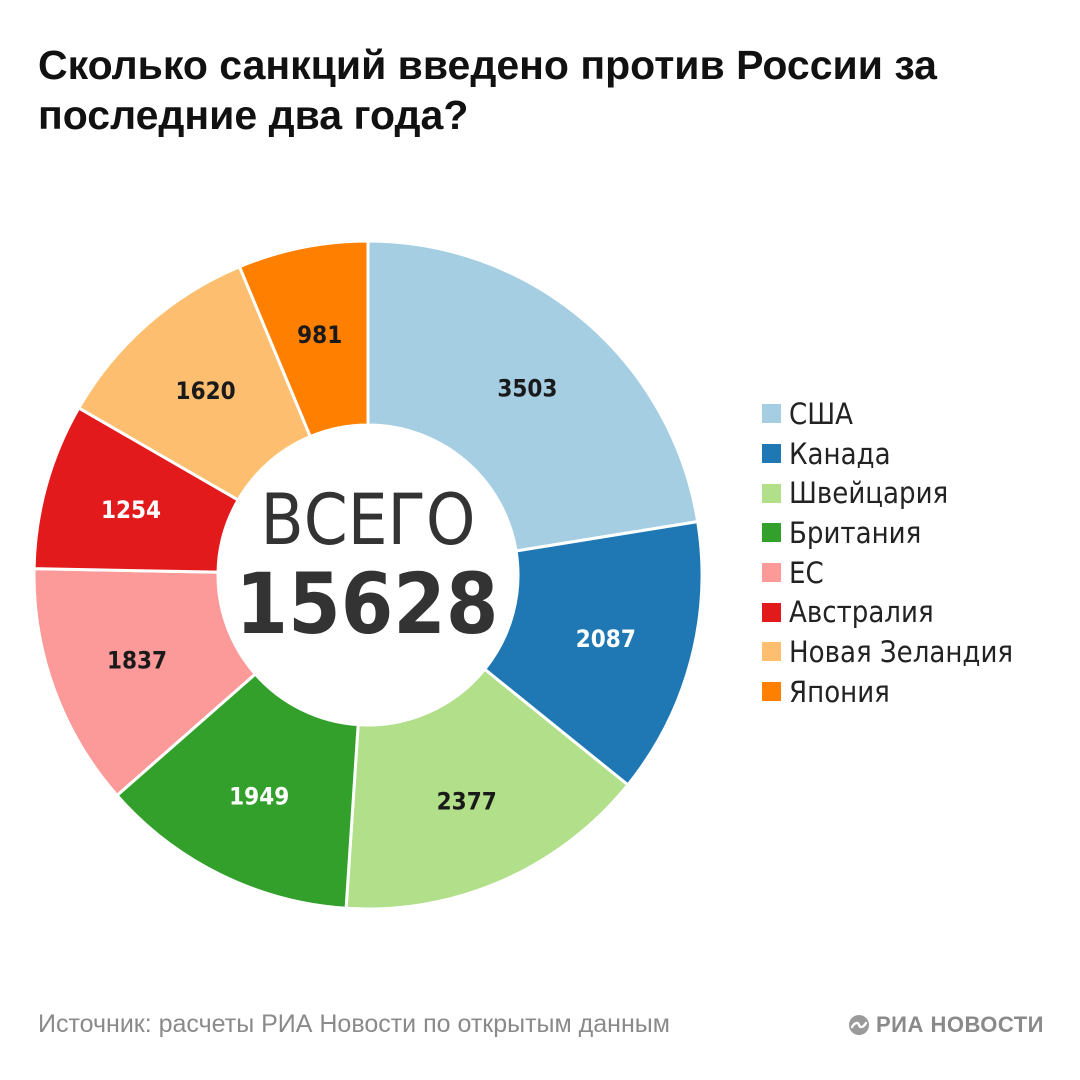  What do you see at coordinates (259, 797) in the screenshot?
I see `slice-value-label: 1949` at bounding box center [259, 797].